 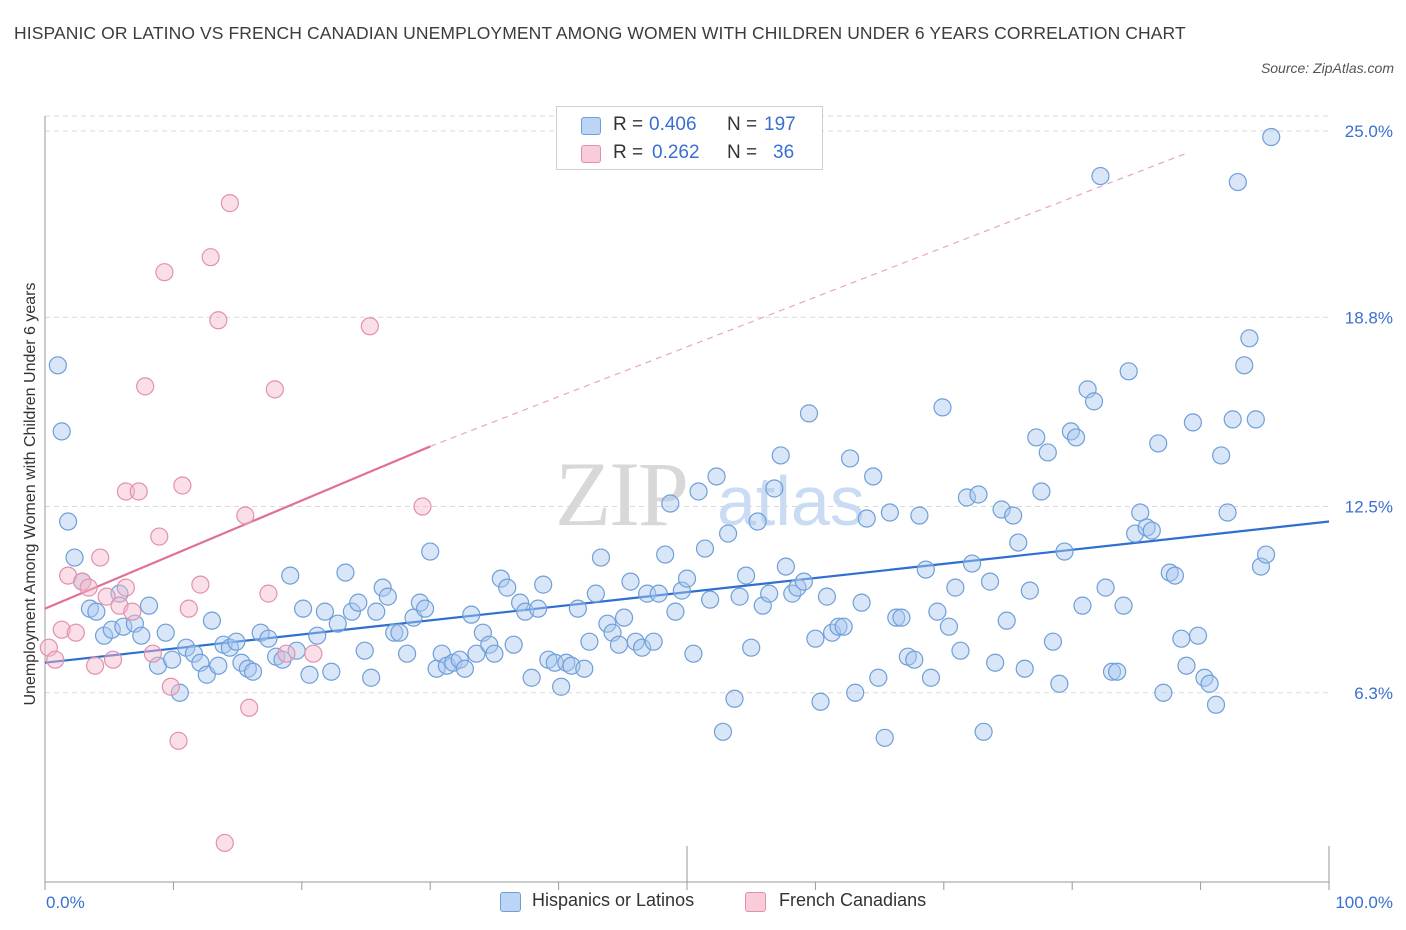 I want to click on bottom-legend-label: Hispanics or Latinos, so click(x=613, y=900).